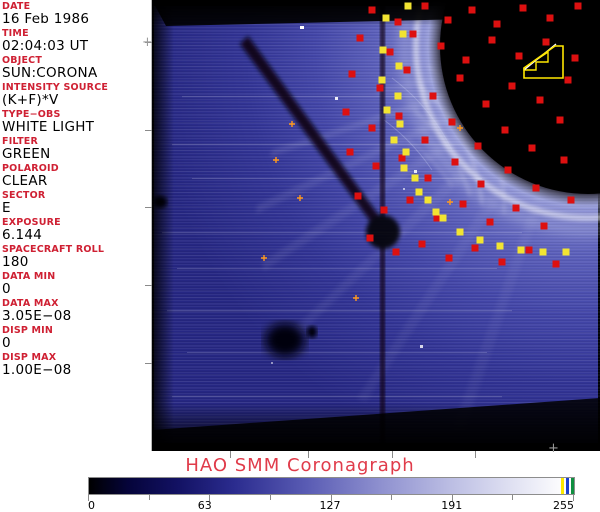 Image resolution: width=600 pixels, height=512 pixels. I want to click on metadata-field: DISP MIN 0, so click(76, 337).